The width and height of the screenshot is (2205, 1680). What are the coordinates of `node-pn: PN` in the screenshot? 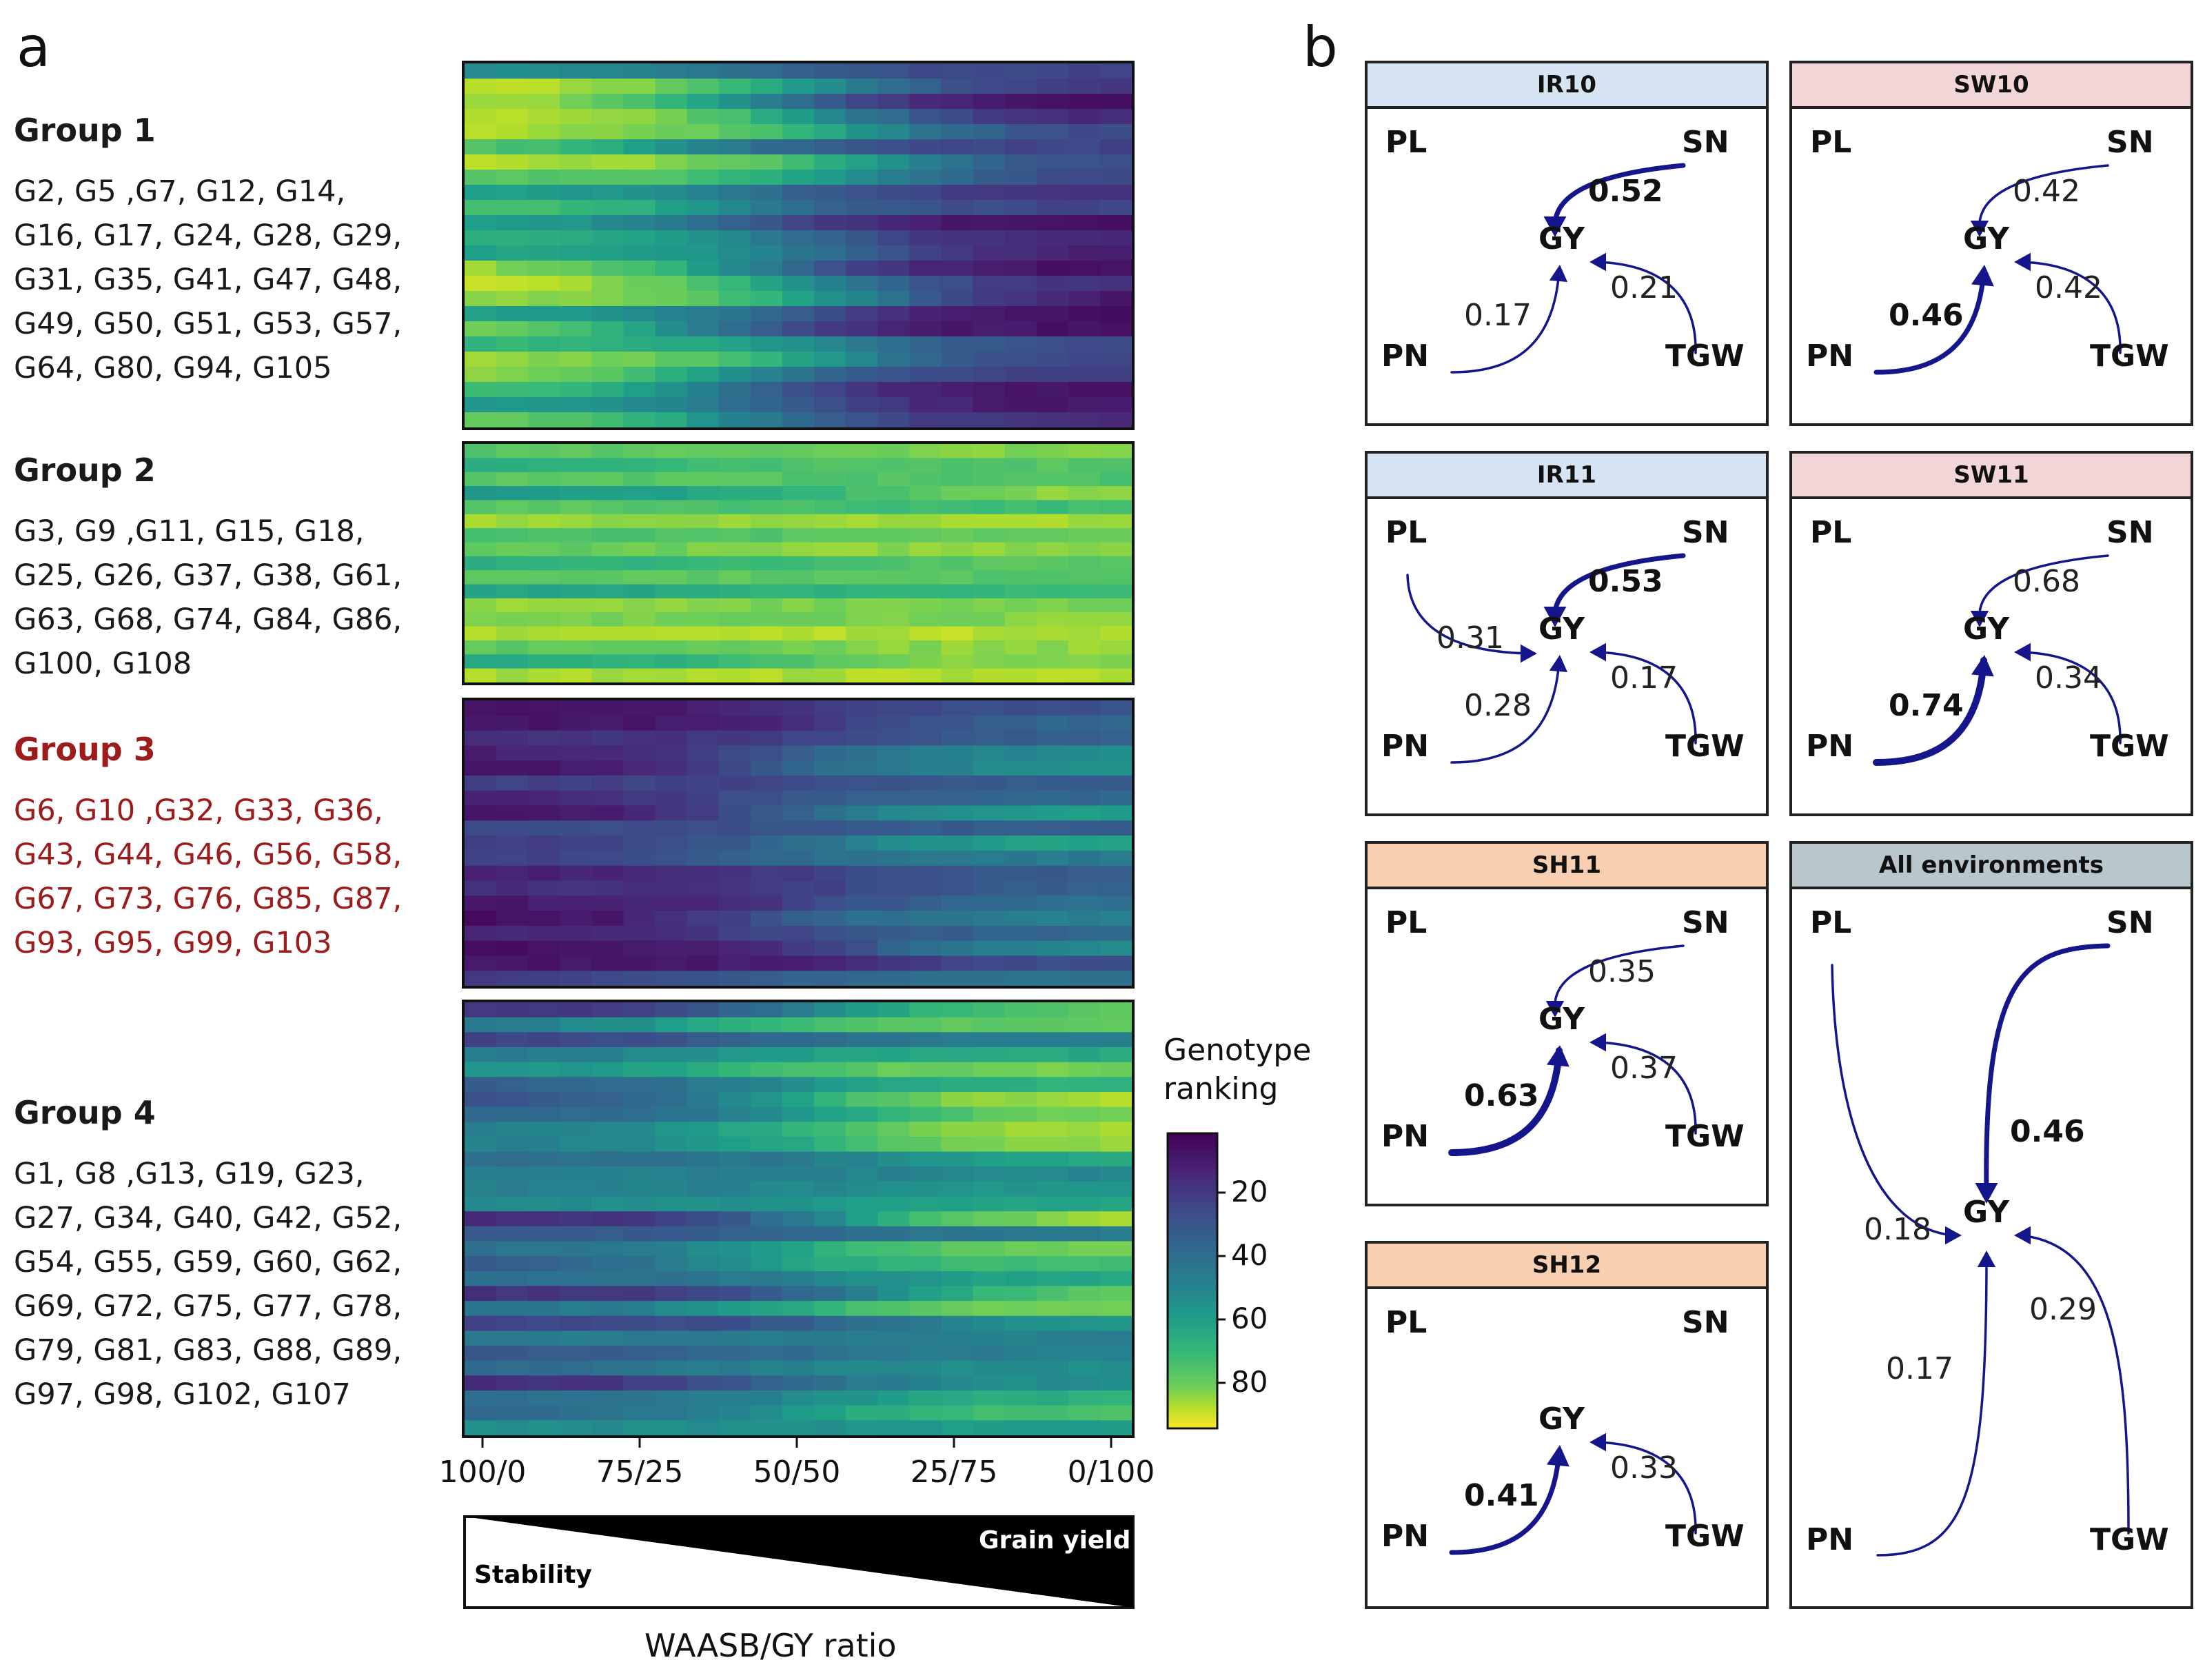 It's located at (1830, 356).